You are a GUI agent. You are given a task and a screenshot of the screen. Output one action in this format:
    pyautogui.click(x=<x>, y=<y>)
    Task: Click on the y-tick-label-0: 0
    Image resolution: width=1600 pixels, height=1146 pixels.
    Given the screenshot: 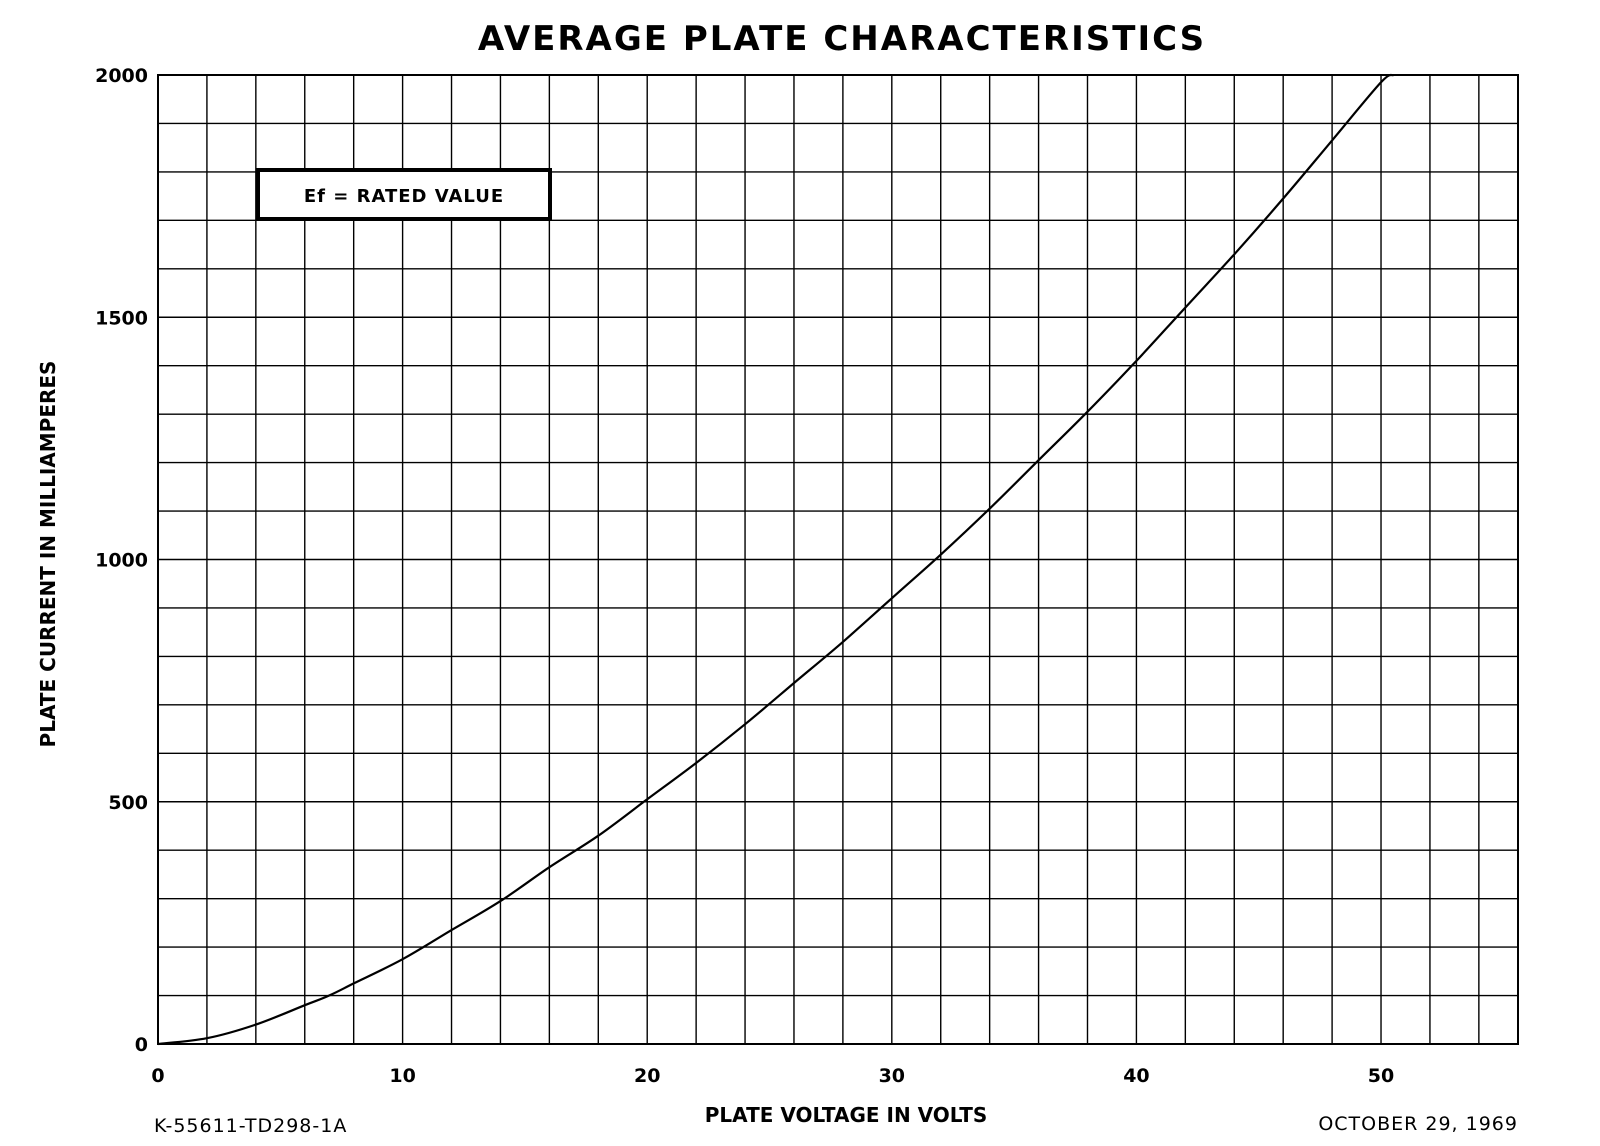 What is the action you would take?
    pyautogui.click(x=141, y=1045)
    